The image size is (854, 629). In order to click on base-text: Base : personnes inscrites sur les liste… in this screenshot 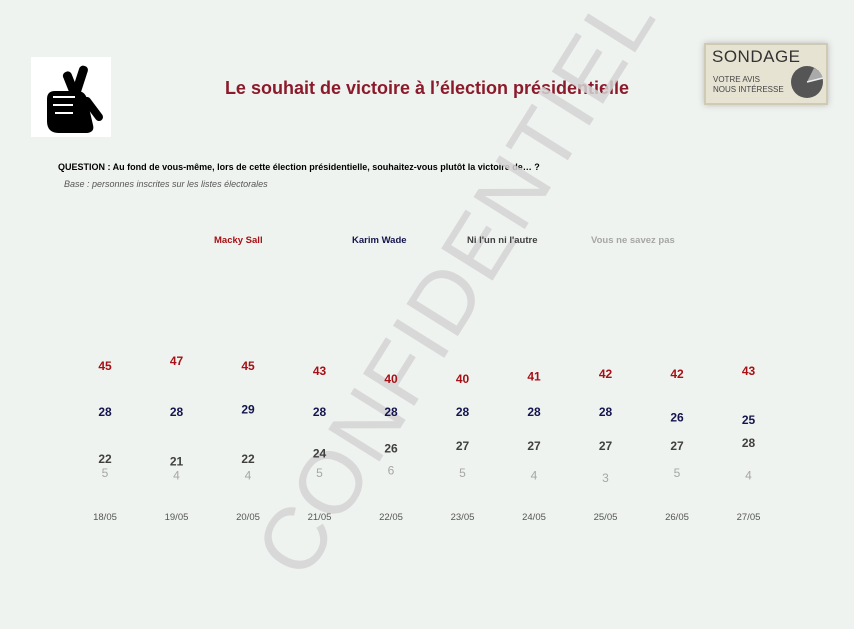, I will do `click(166, 184)`.